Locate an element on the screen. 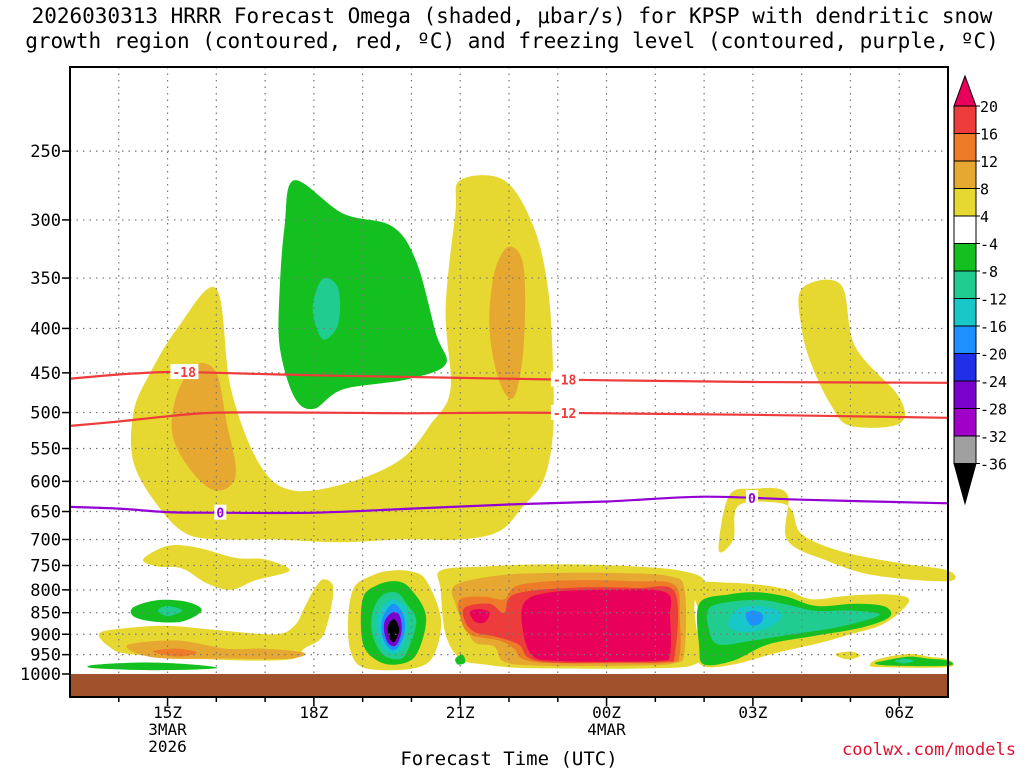 The width and height of the screenshot is (1024, 768). colorbar-label: -16 is located at coordinates (993, 327).